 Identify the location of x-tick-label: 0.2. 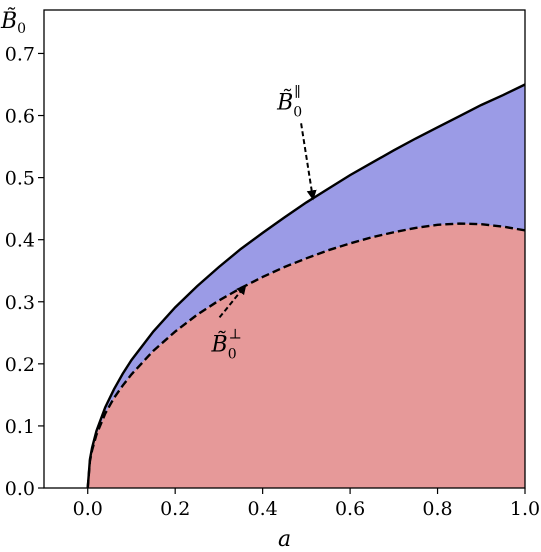
(175, 509).